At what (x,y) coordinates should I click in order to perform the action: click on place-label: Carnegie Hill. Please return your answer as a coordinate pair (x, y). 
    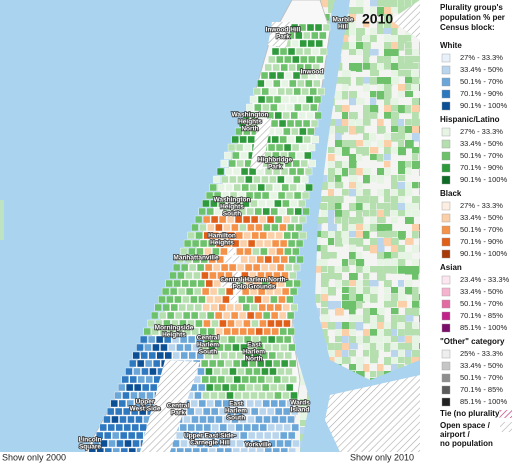
    Looking at the image, I should click on (210, 443).